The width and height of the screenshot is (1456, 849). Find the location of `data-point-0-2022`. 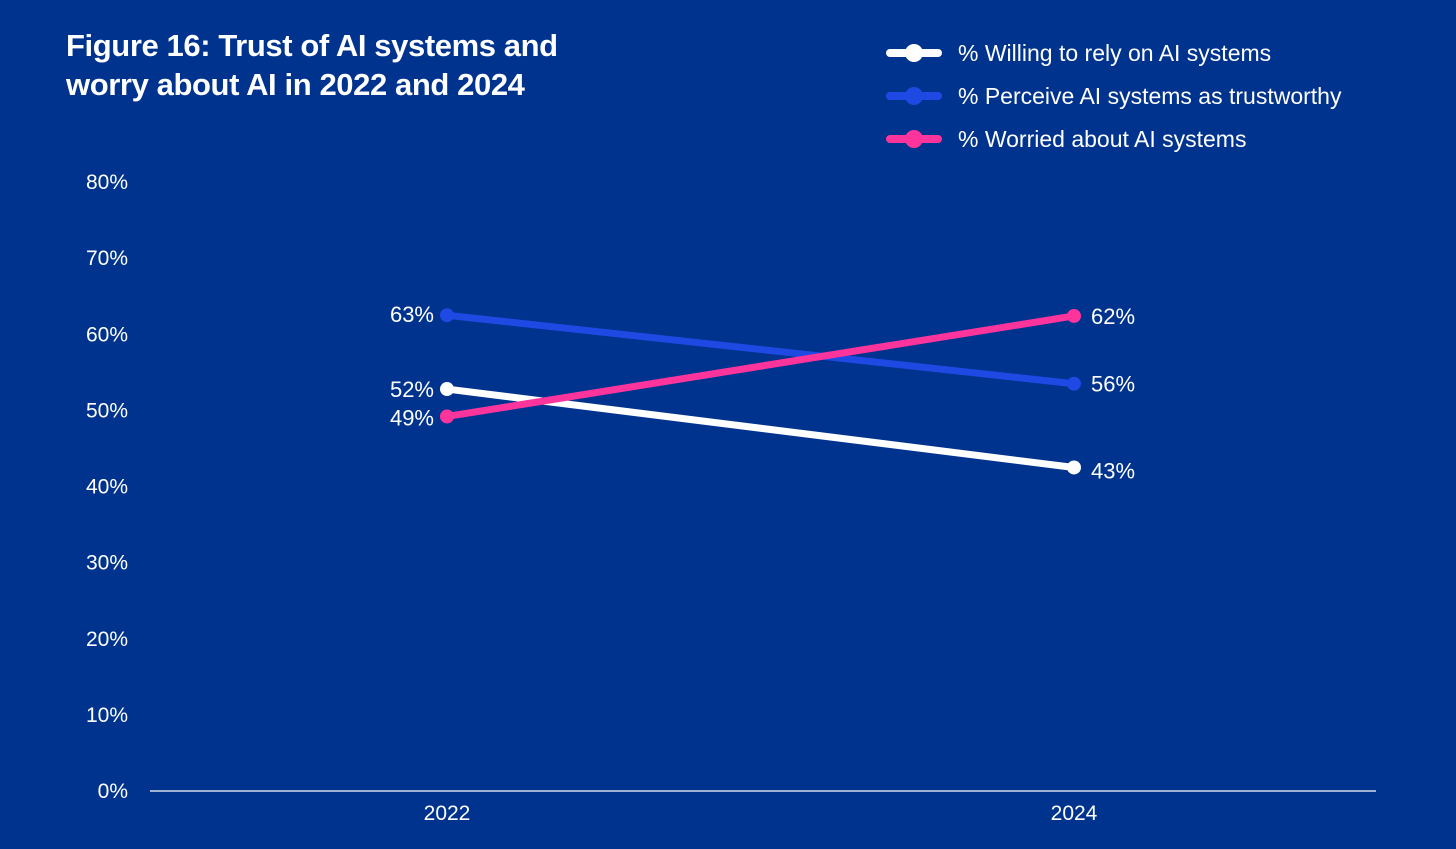

data-point-0-2022 is located at coordinates (447, 389).